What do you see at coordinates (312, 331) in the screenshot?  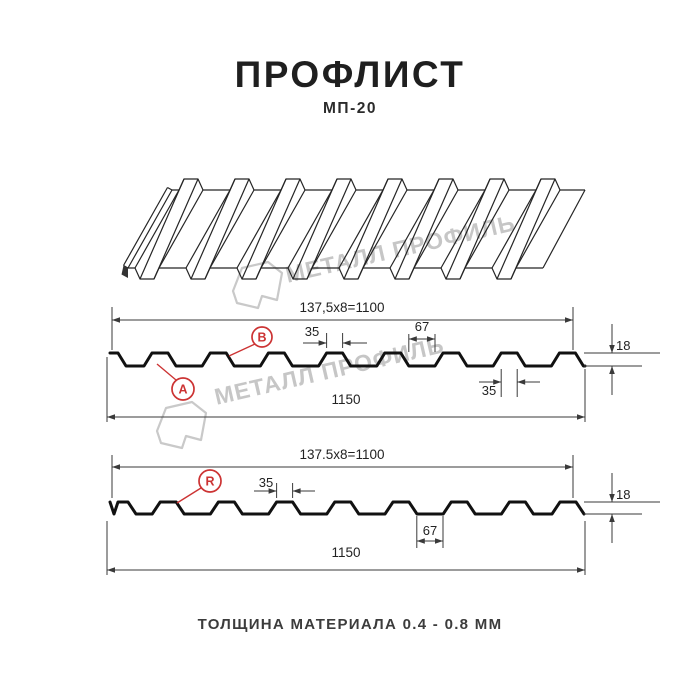 I see `dim-rib-top-width-top: 35` at bounding box center [312, 331].